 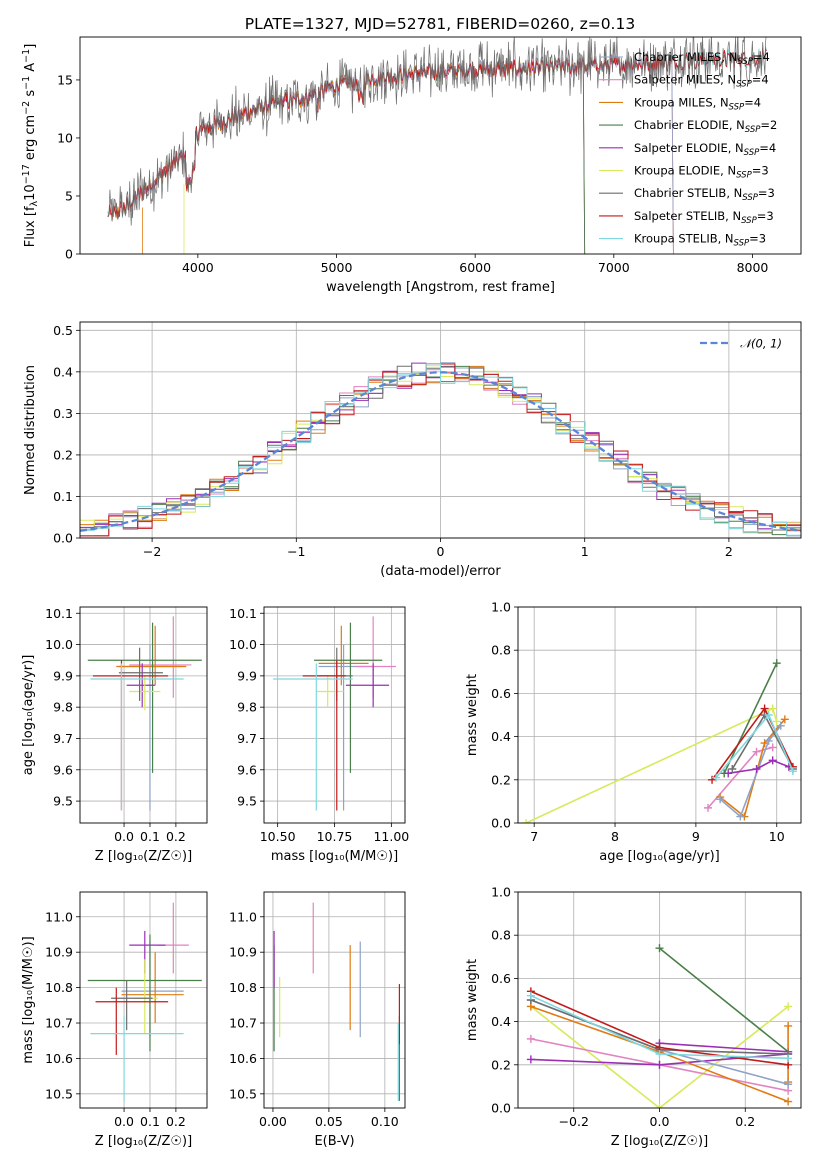 I want to click on errorbar-chabrier-elodie, so click(x=348, y=697).